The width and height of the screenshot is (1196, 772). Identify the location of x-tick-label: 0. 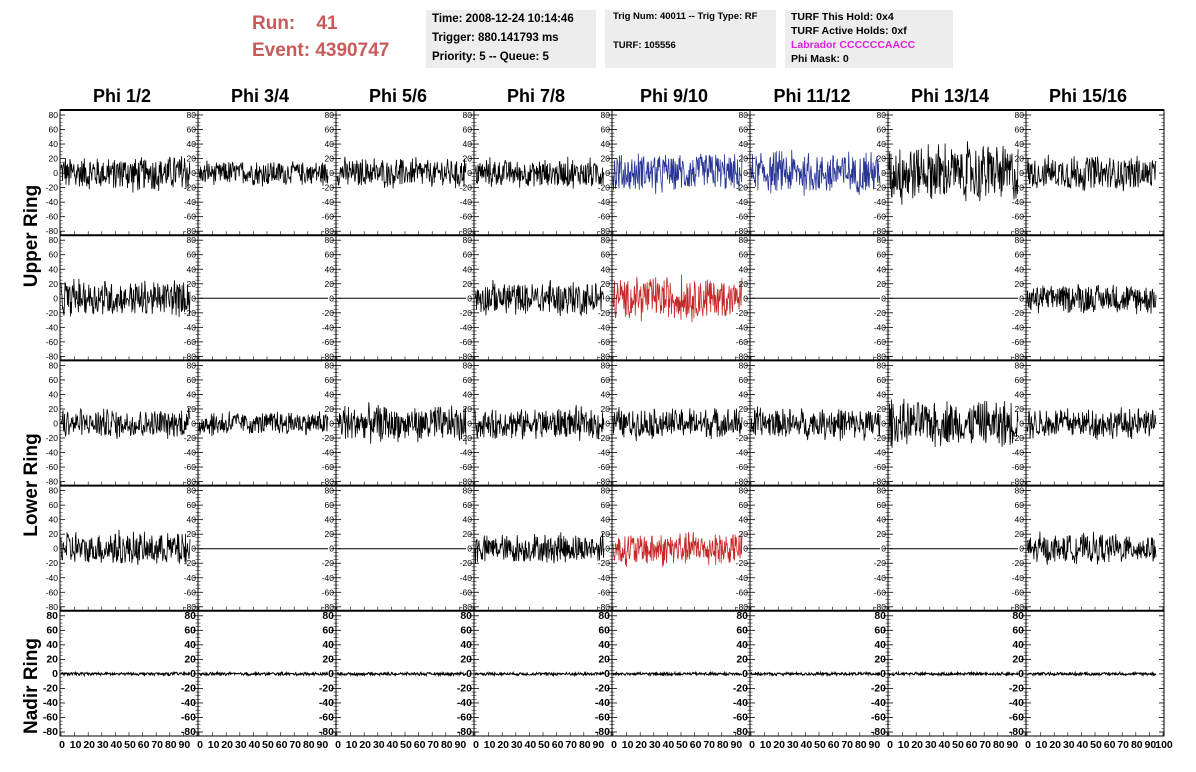
(614, 745).